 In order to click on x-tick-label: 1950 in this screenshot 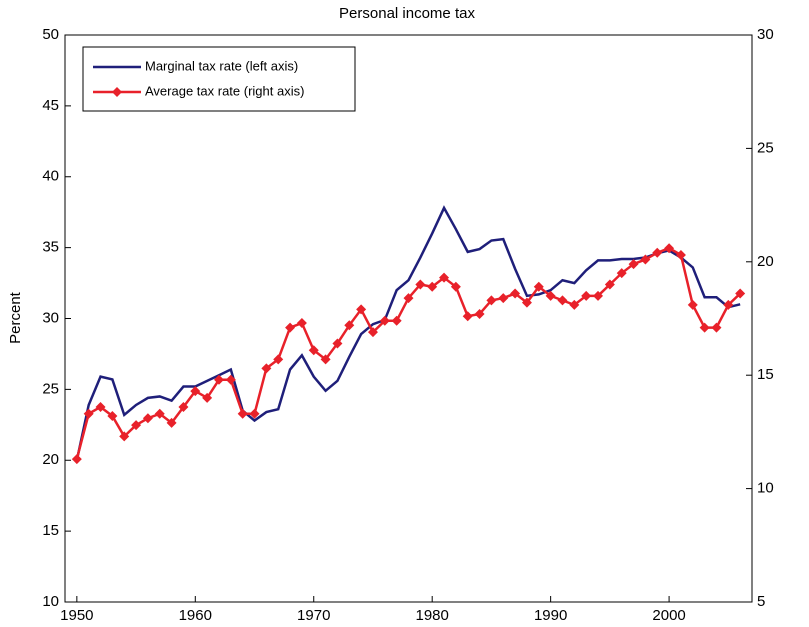, I will do `click(76, 615)`.